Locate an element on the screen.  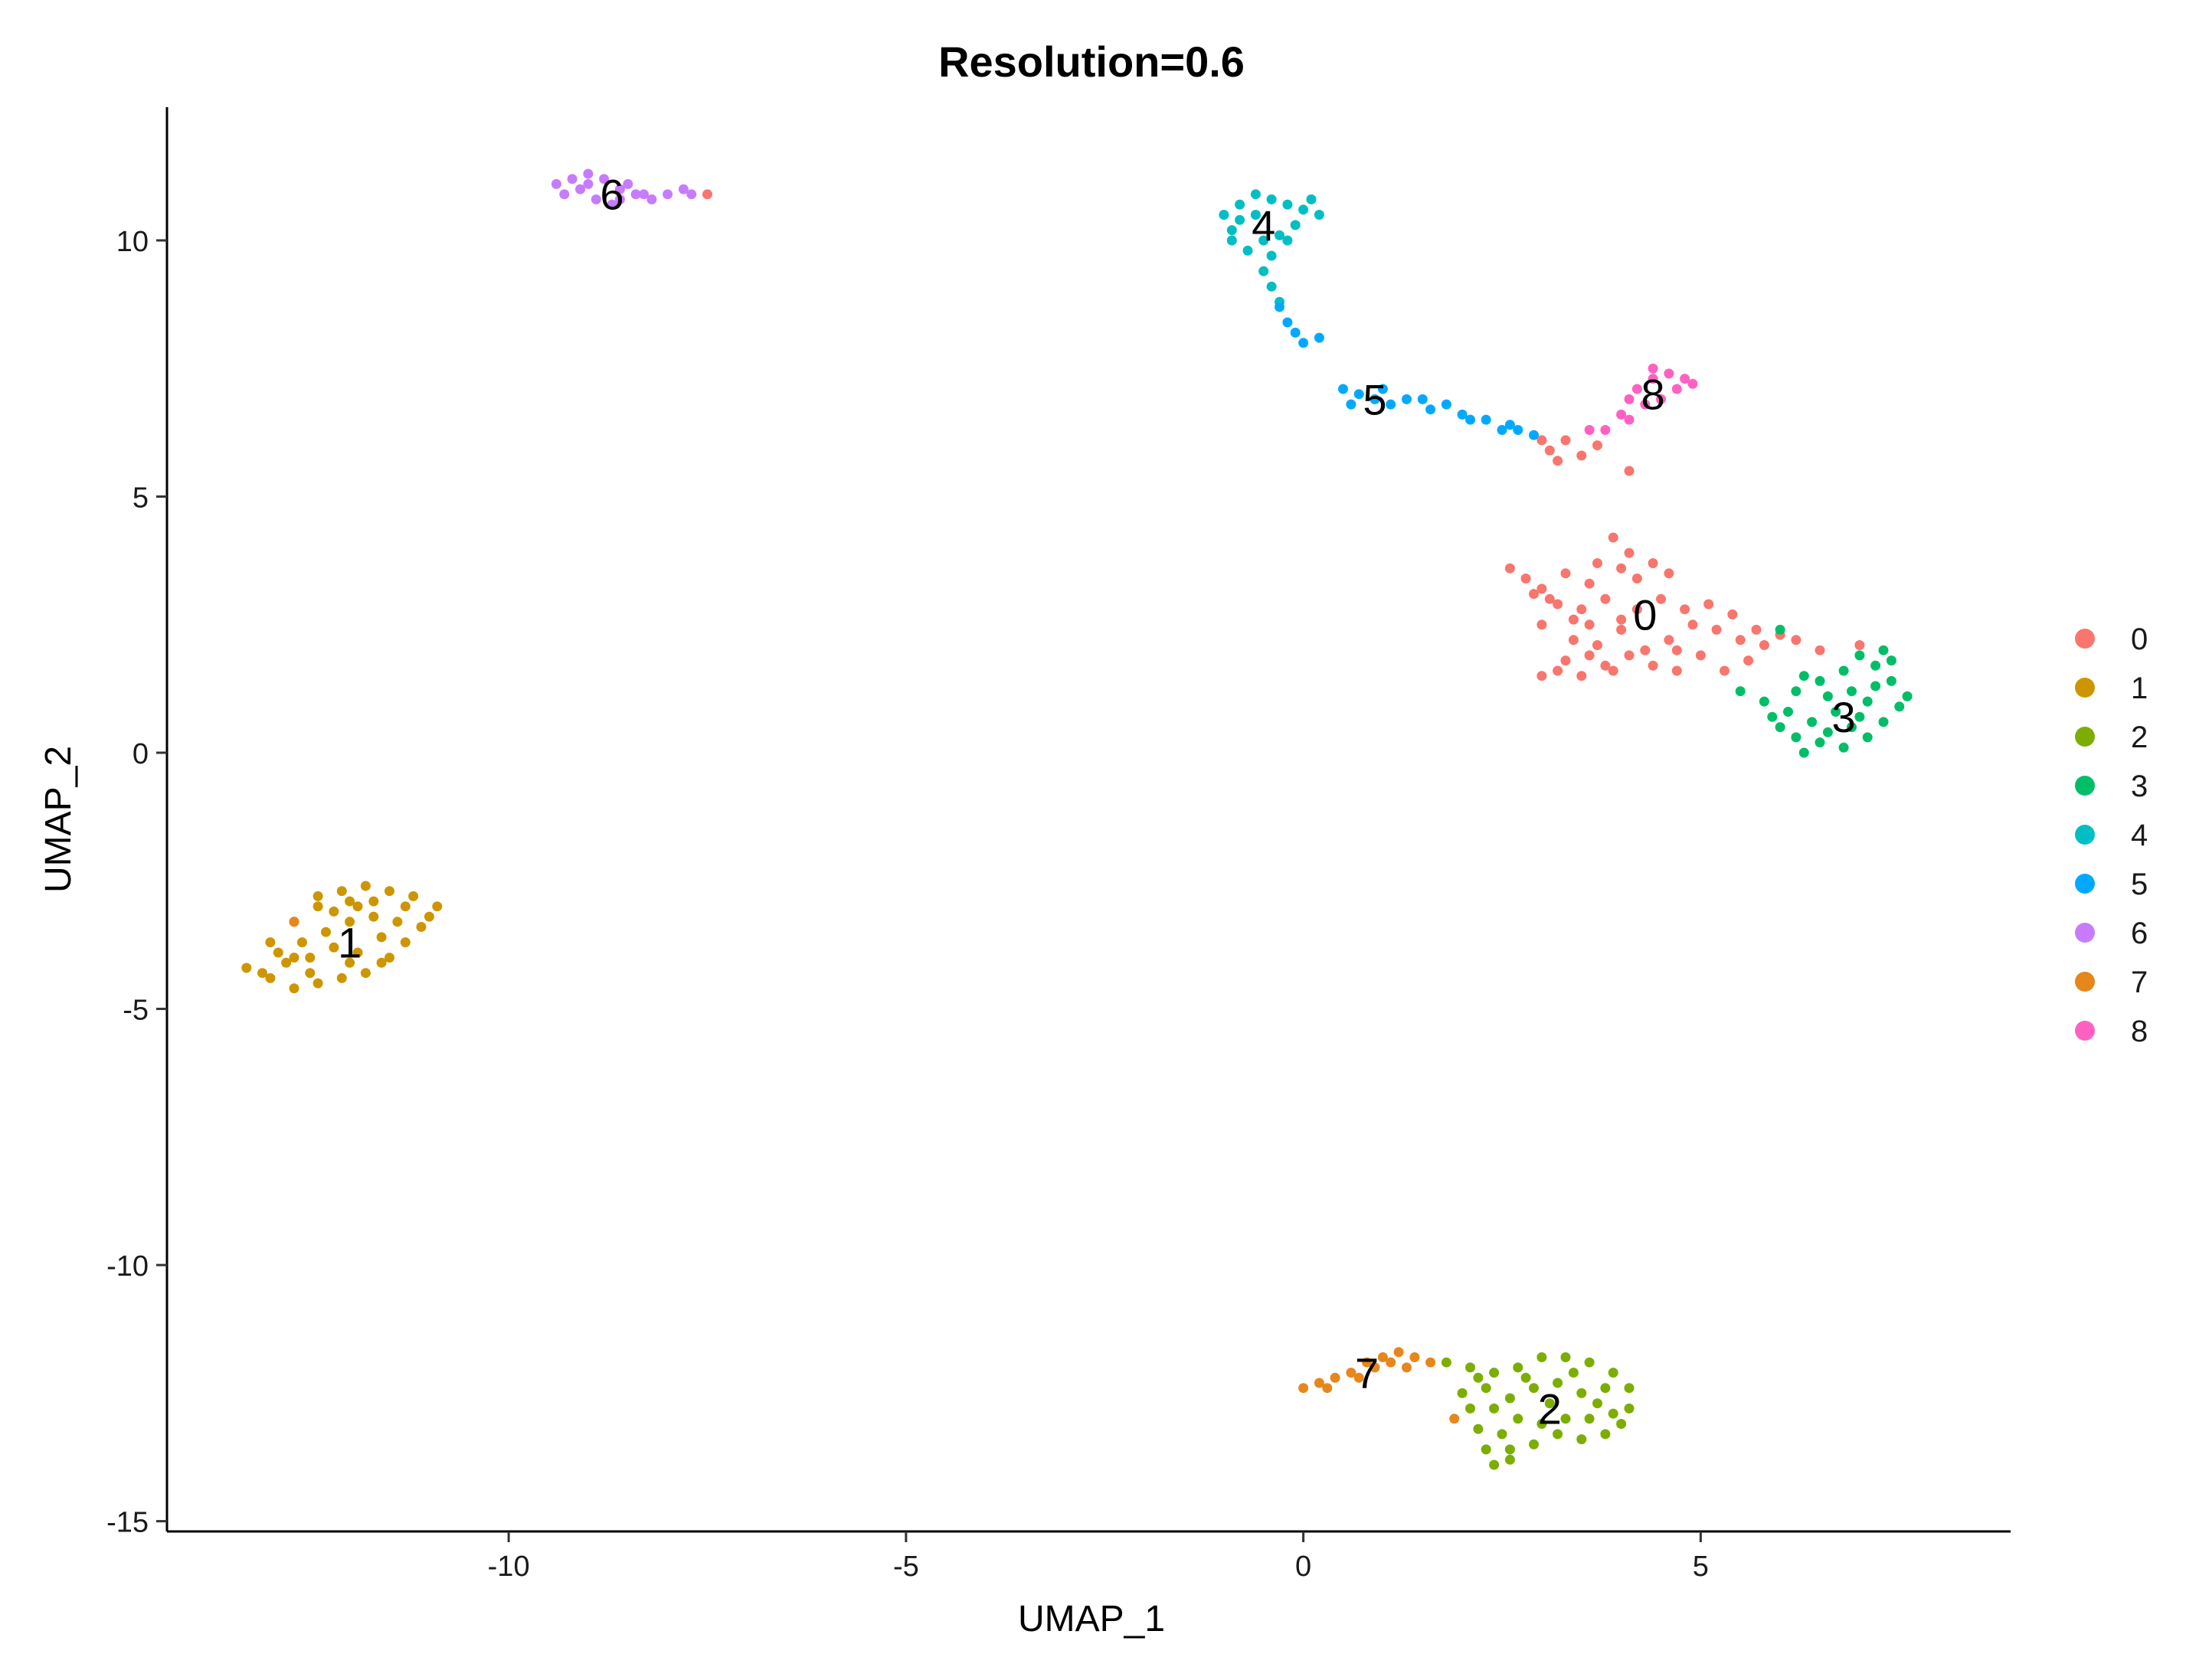
legend: 0 1 2 3 4 5 6 7 8 is located at coordinates (2111, 835).